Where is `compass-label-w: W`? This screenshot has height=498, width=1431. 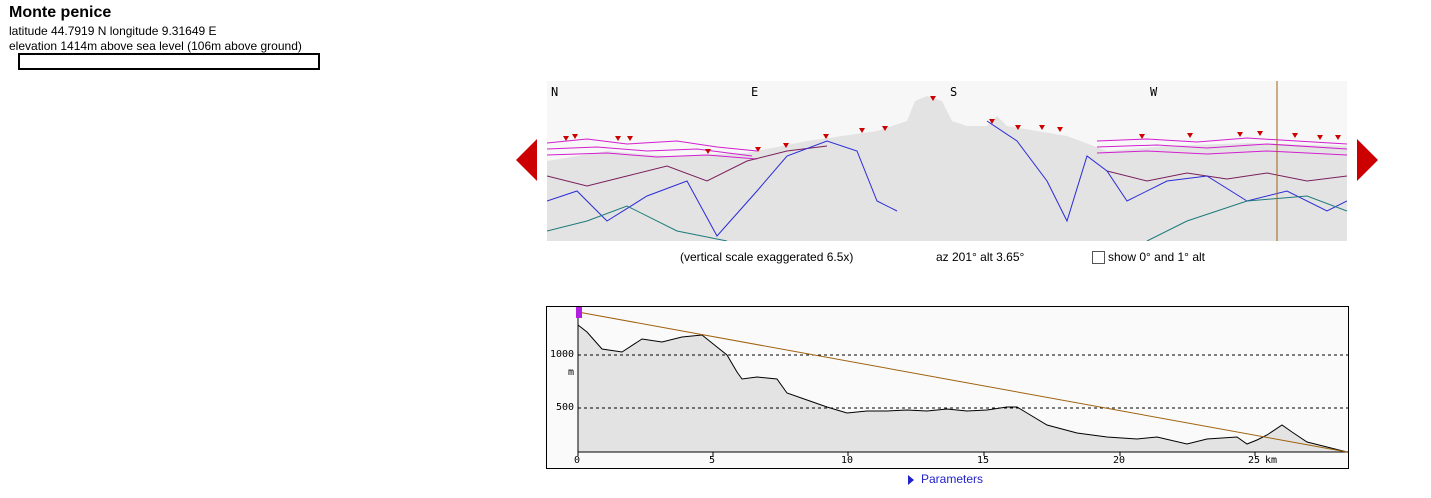
compass-label-w: W is located at coordinates (1154, 92).